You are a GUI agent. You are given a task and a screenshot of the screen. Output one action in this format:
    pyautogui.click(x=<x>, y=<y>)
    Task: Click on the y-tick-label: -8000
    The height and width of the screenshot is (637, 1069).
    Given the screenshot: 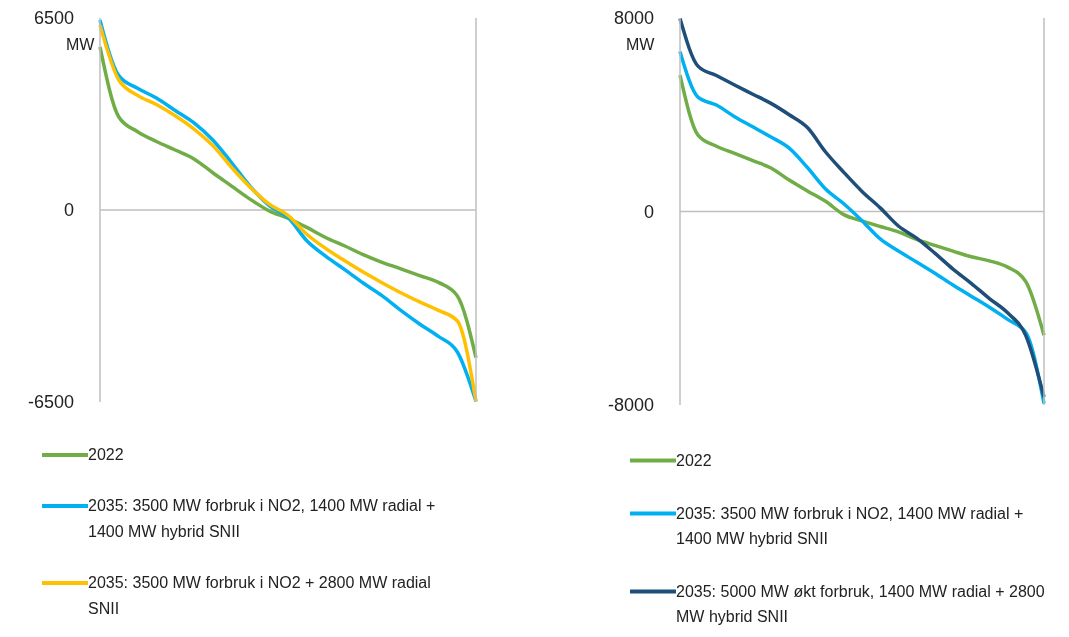 What is the action you would take?
    pyautogui.click(x=630, y=405)
    